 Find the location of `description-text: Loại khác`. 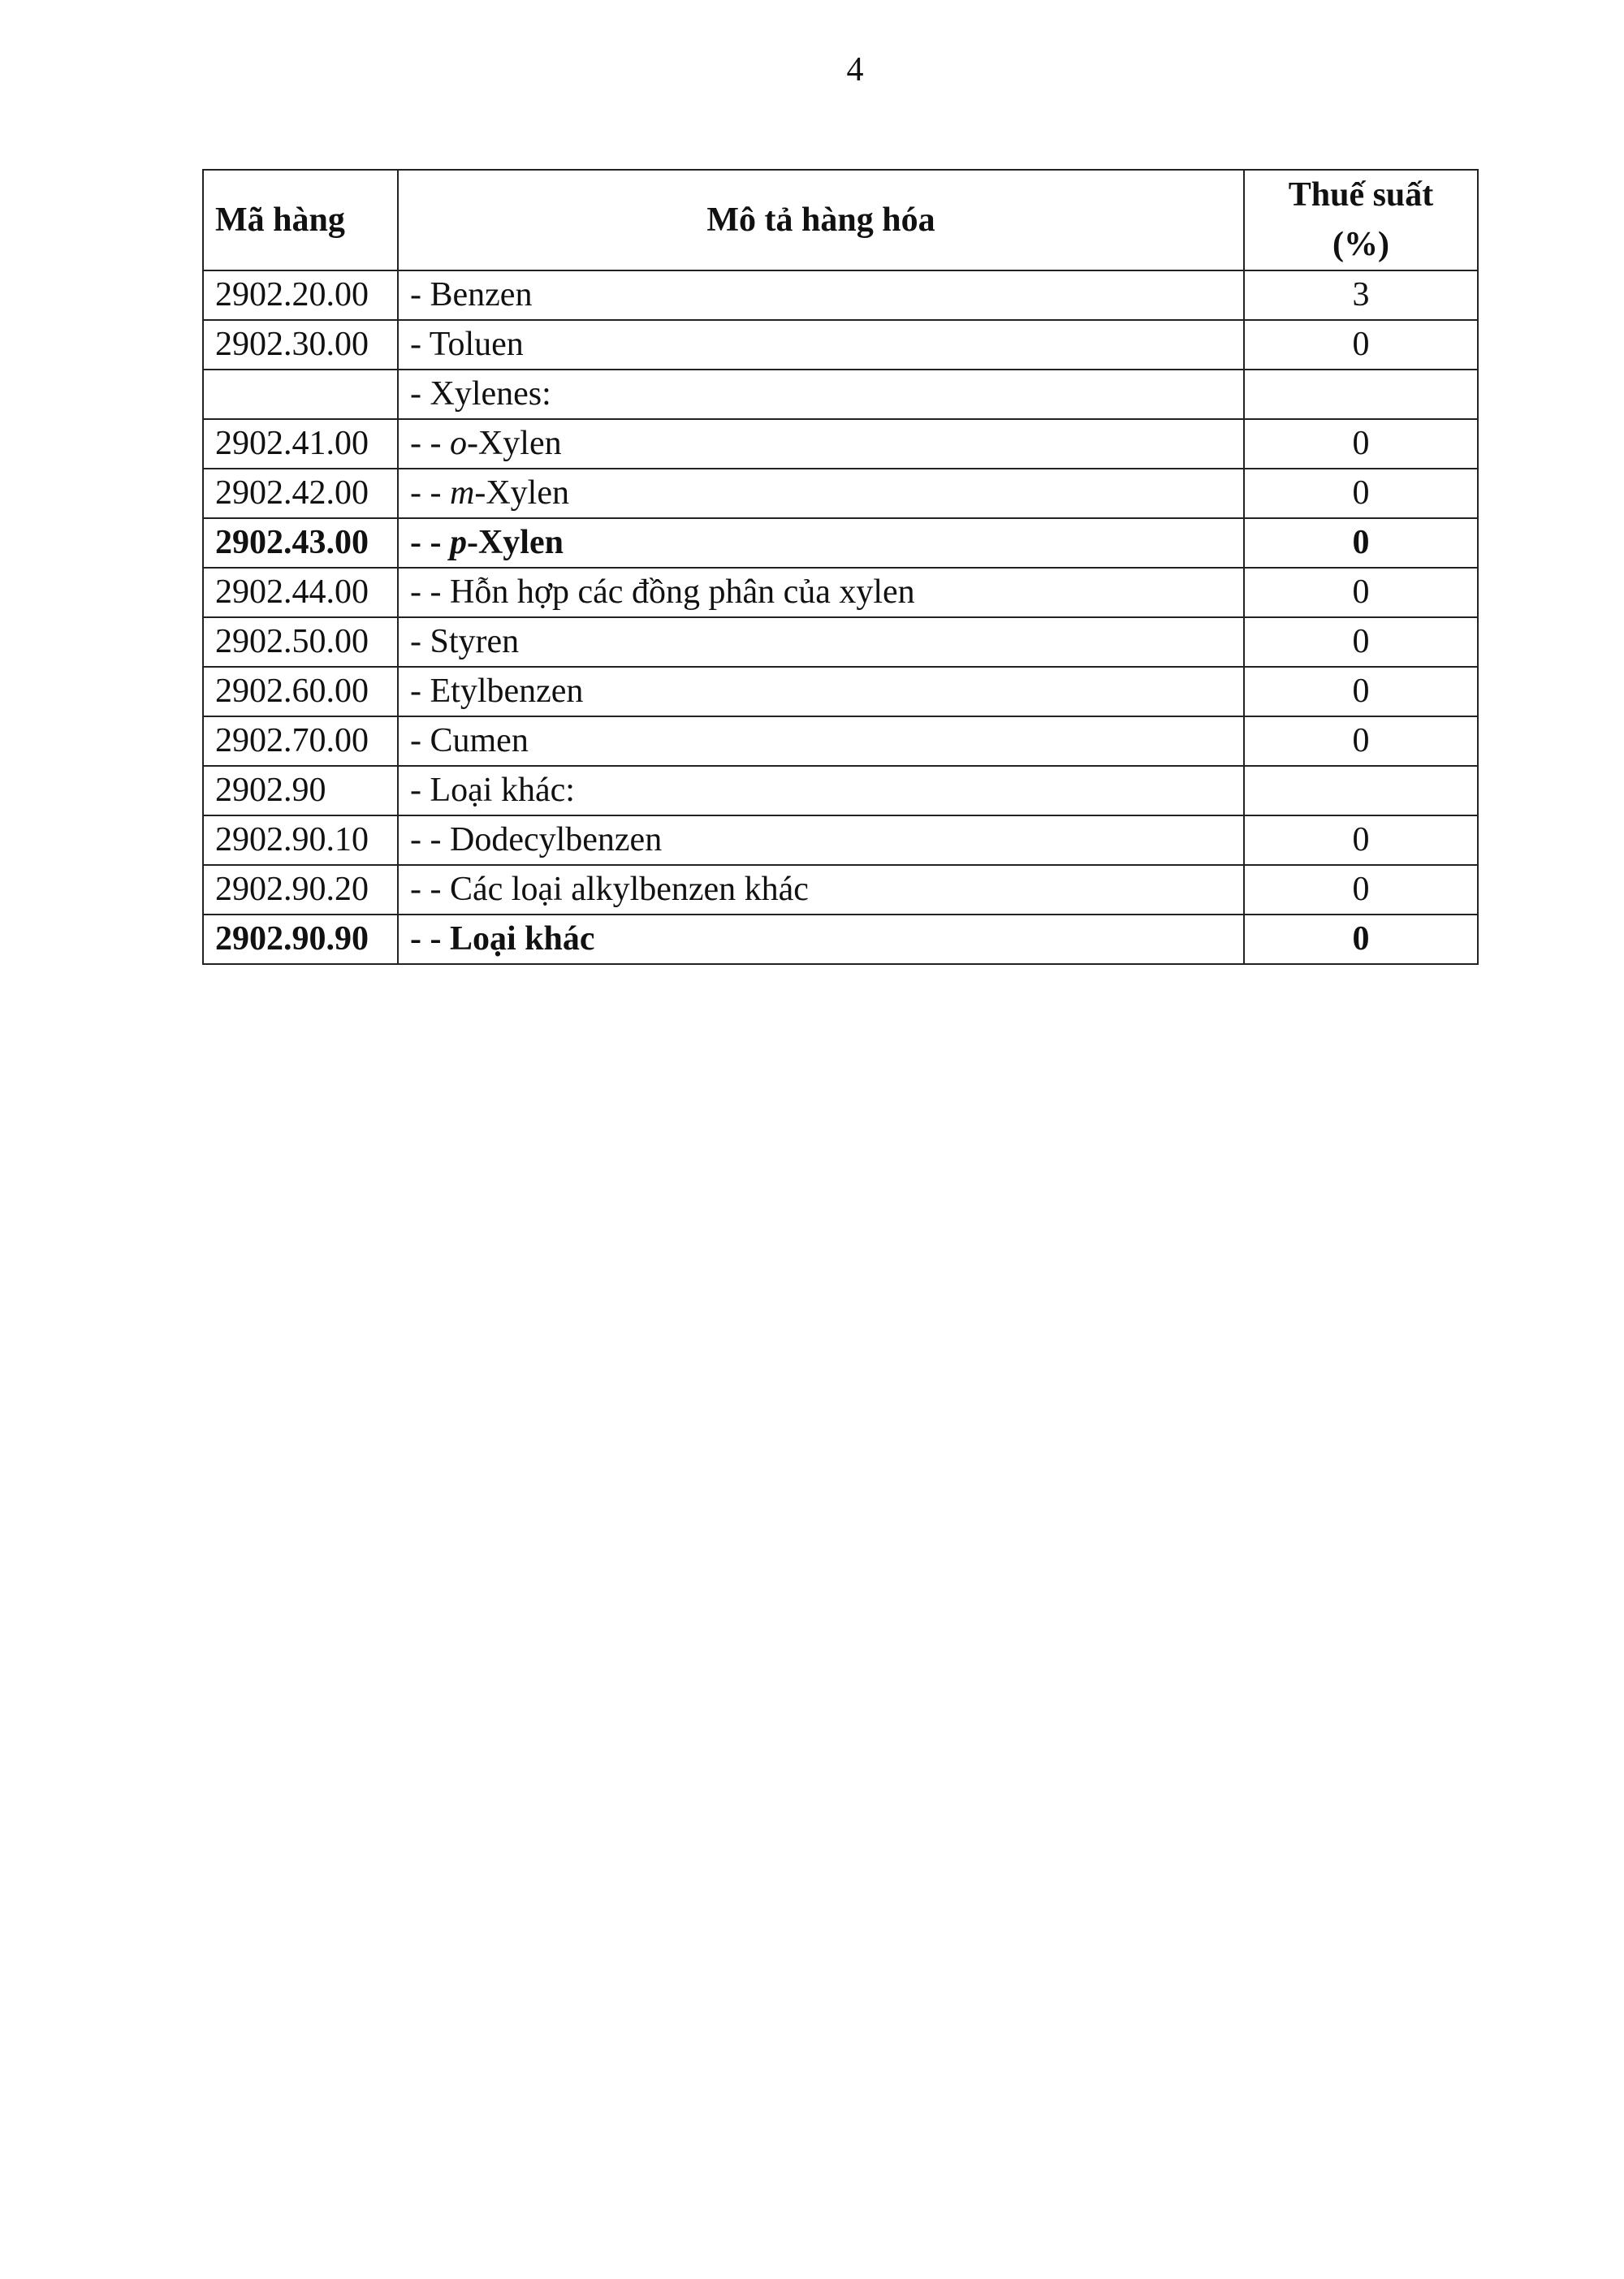

description-text: Loại khác is located at coordinates (522, 939).